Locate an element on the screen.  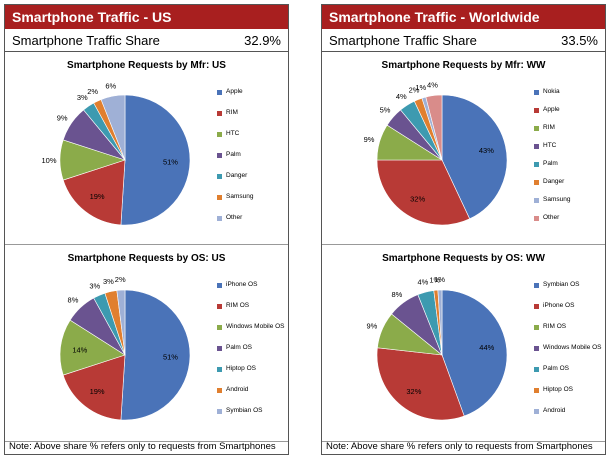
legend-item-htc: HTC is located at coordinates (569, 146).